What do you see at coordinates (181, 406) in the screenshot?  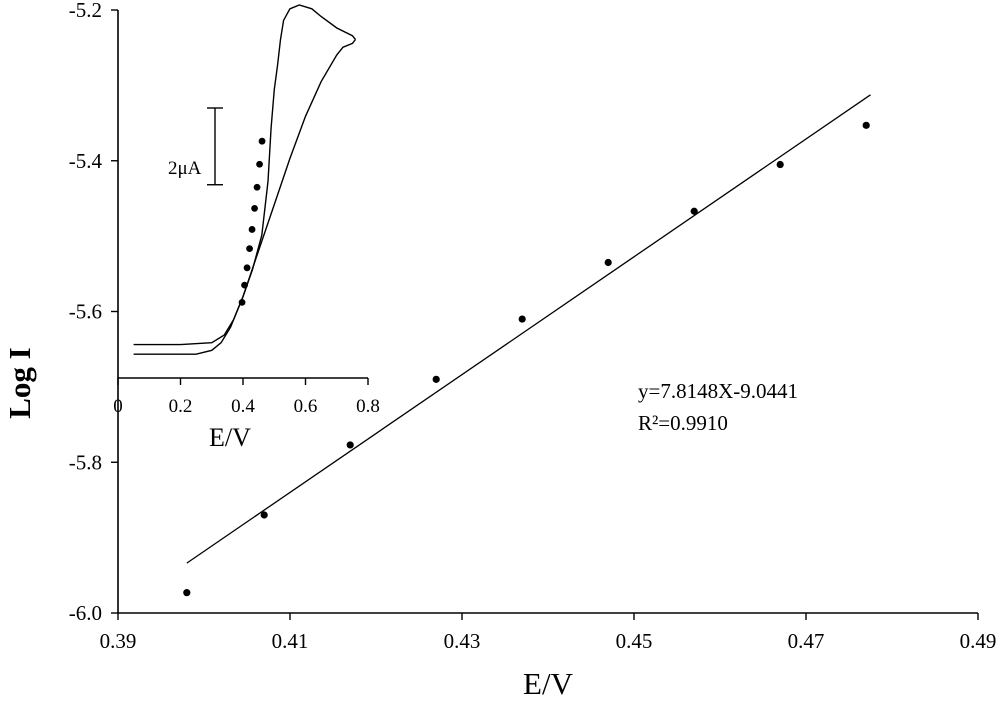 I see `inset-x-tick-label: 0.2` at bounding box center [181, 406].